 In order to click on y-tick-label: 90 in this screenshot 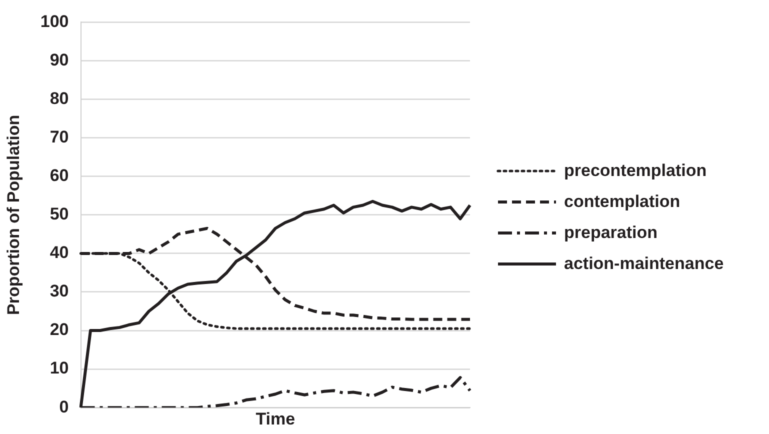, I will do `click(59, 60)`.